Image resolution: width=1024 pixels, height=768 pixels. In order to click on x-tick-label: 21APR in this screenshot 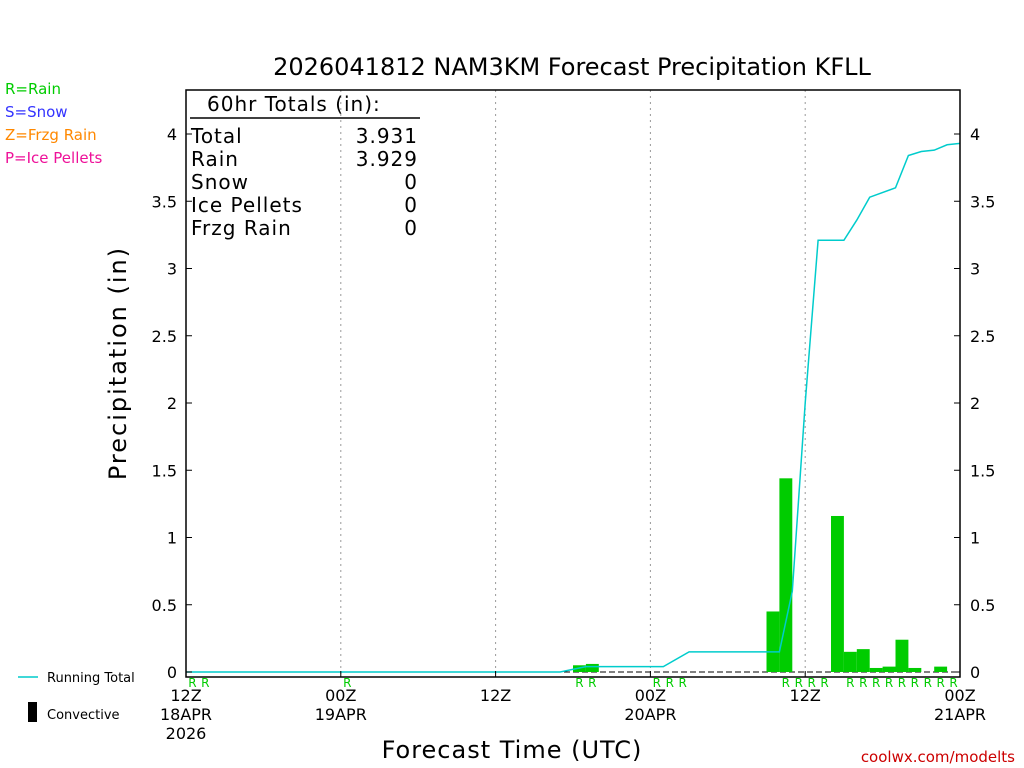, I will do `click(960, 714)`.